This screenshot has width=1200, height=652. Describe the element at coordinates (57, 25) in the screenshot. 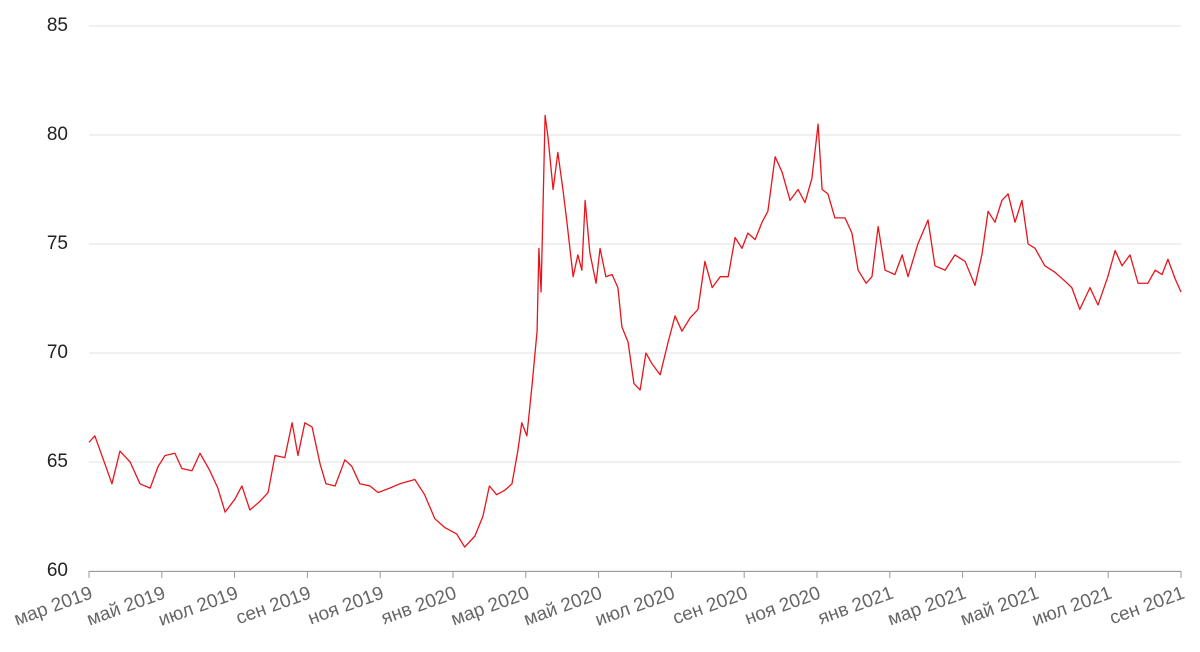

I see `y-tick-label: 85` at that location.